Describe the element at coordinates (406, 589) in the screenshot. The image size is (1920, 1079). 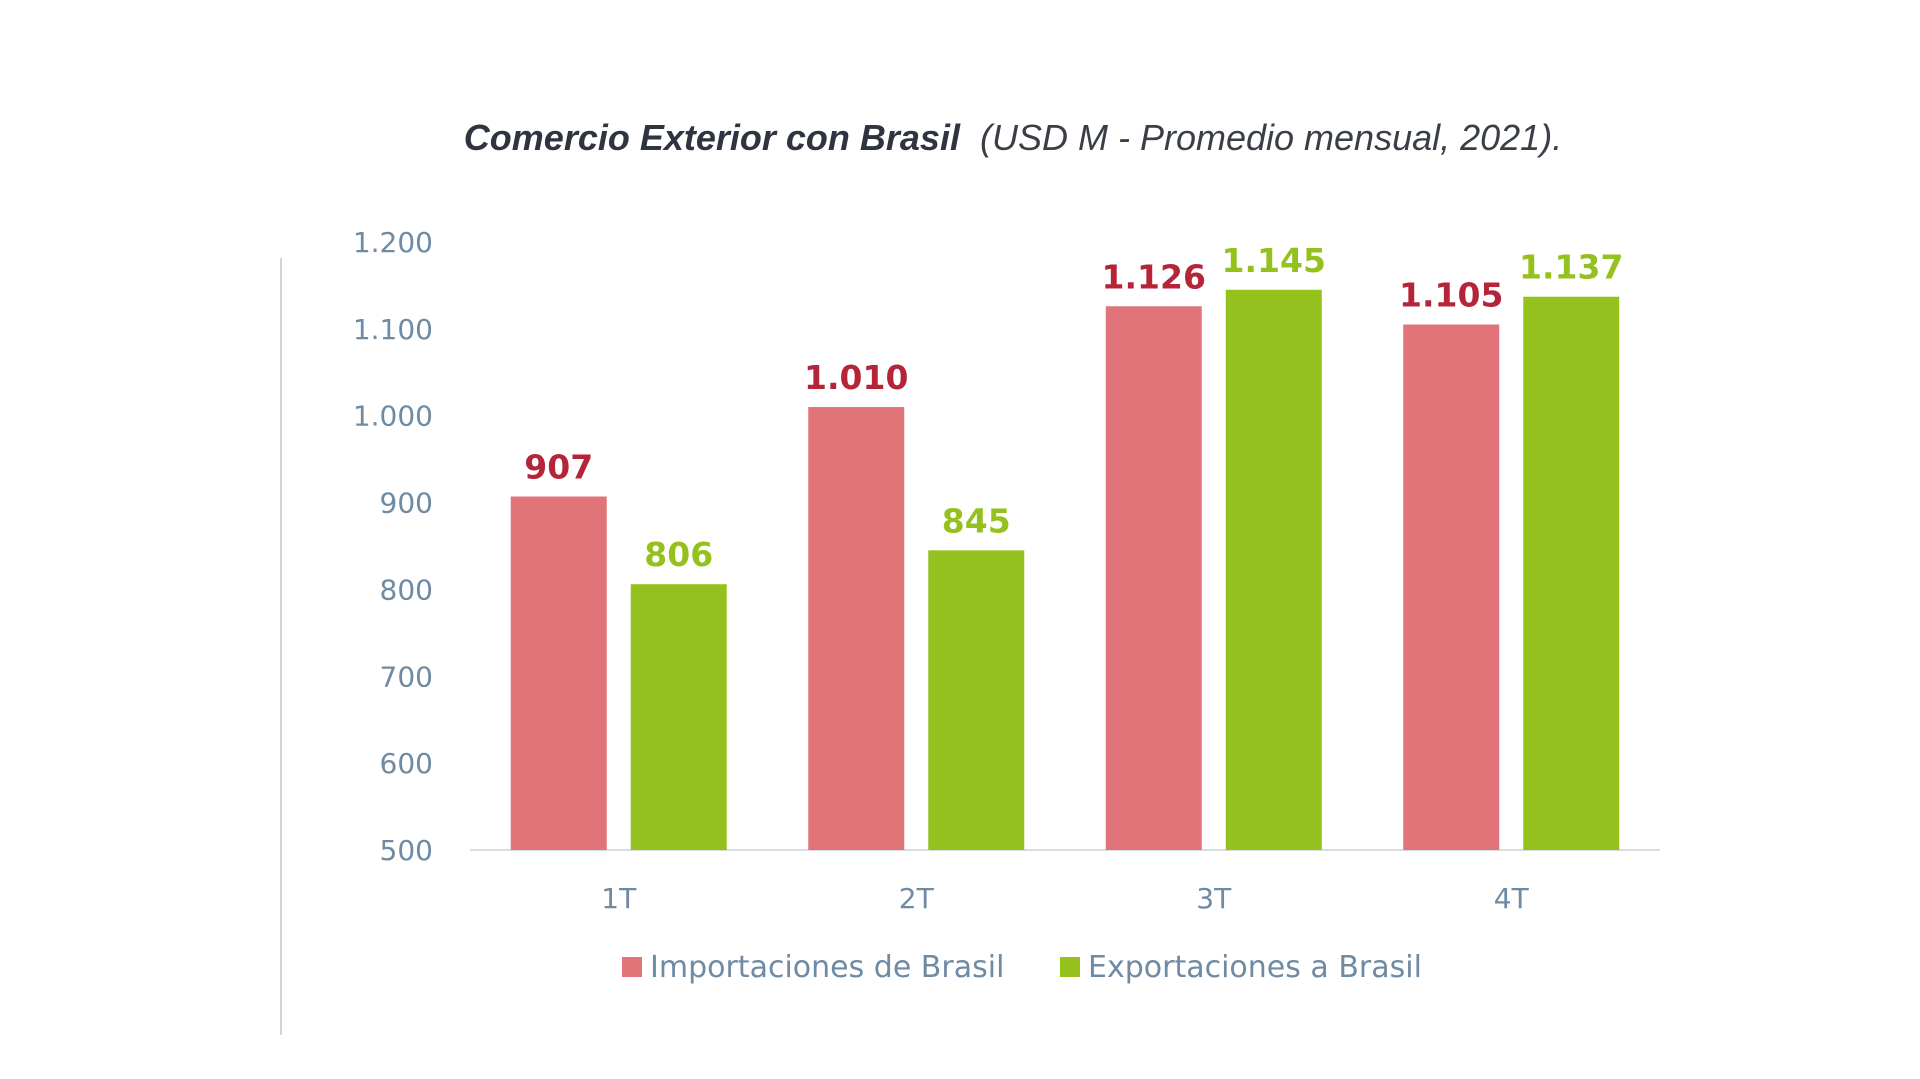
I see `y-tick-label: 800` at that location.